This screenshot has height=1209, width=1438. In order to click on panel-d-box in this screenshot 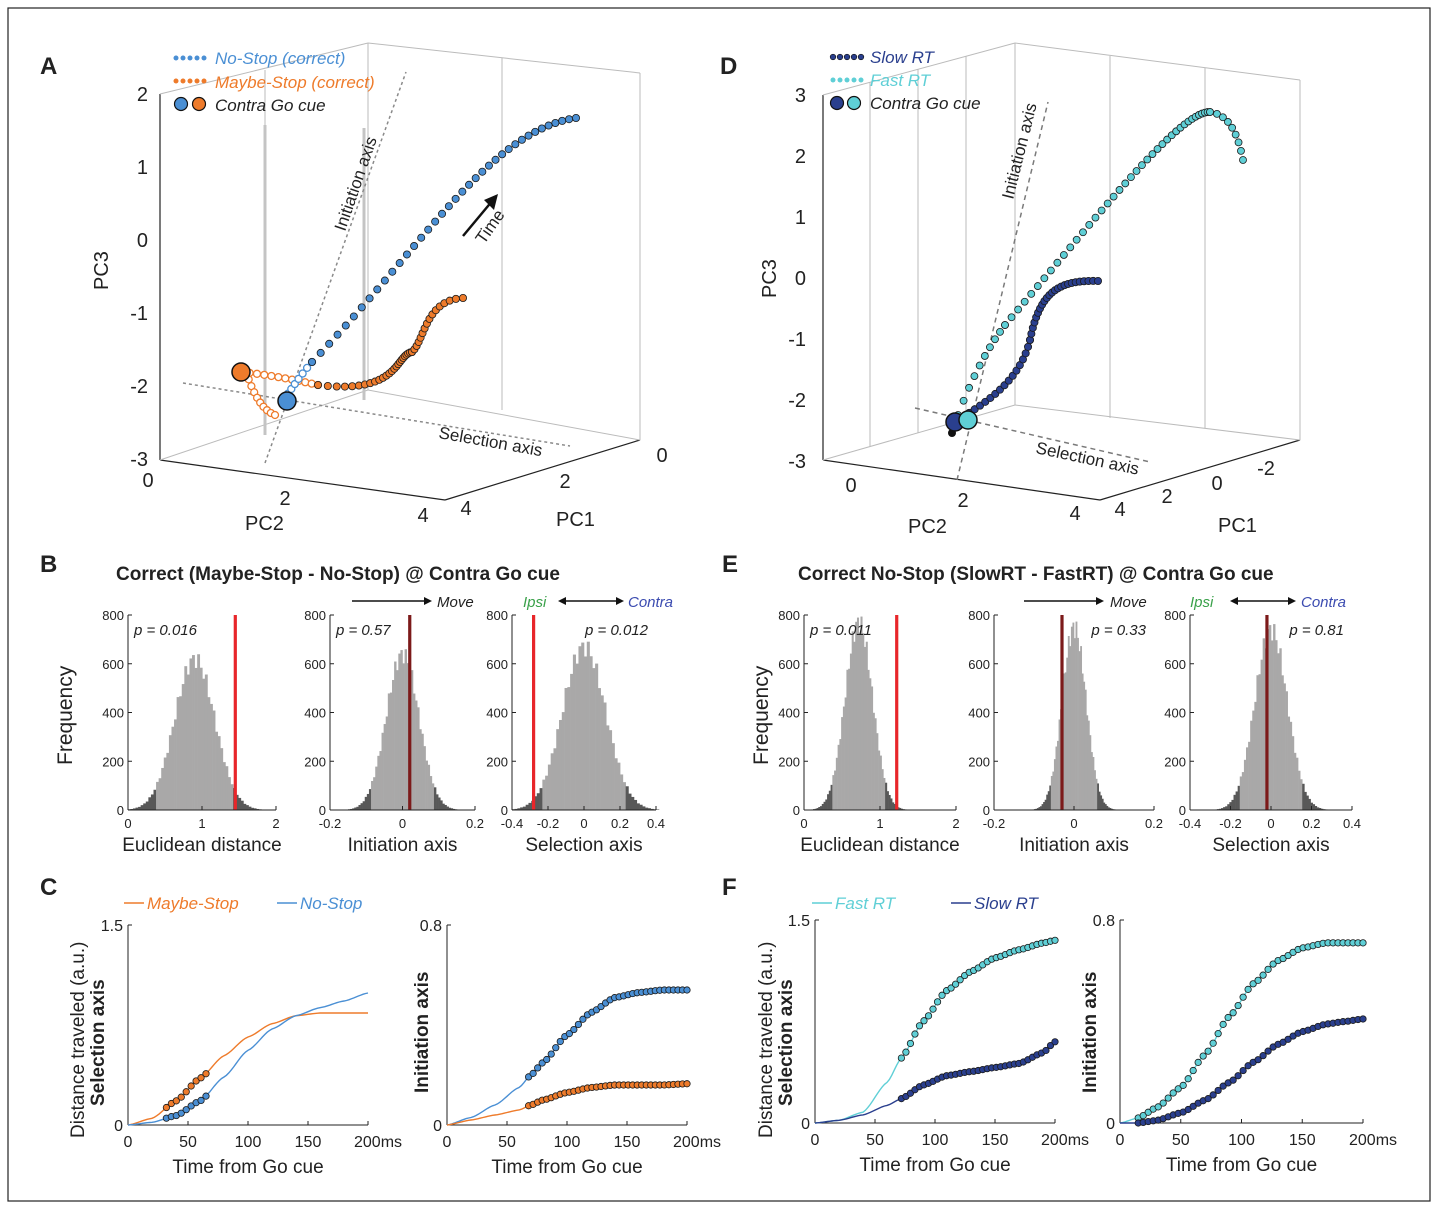, I will do `click(1061, 298)`.